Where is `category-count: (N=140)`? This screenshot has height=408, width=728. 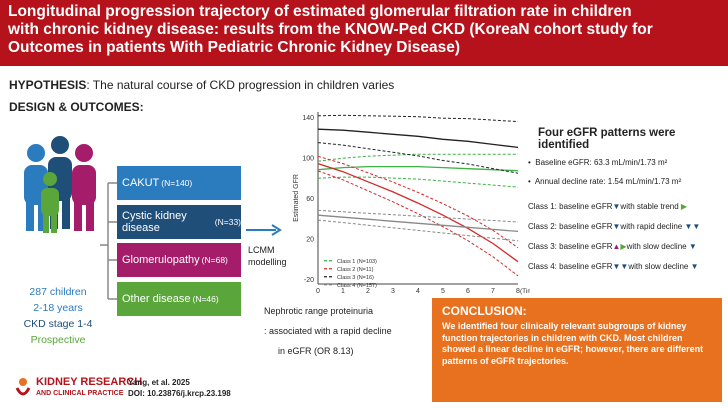
category-count: (N=140) is located at coordinates (177, 183).